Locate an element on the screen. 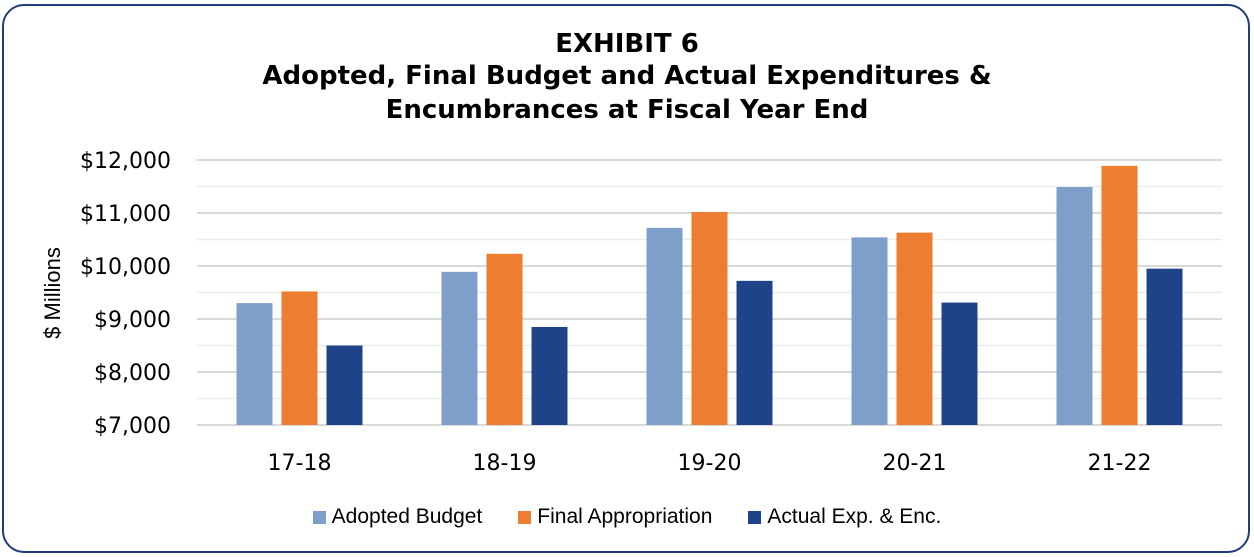  y-axis-ticks: $7,000 $8,000 $9,000 $10,000 $11,000 $12,000 is located at coordinates (125, 294).